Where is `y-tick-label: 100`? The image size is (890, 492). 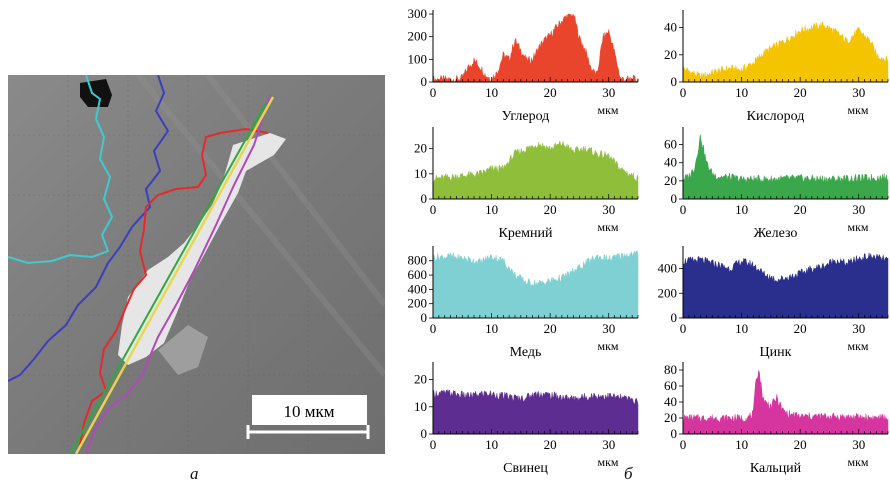
y-tick-label: 100 is located at coordinates (418, 58).